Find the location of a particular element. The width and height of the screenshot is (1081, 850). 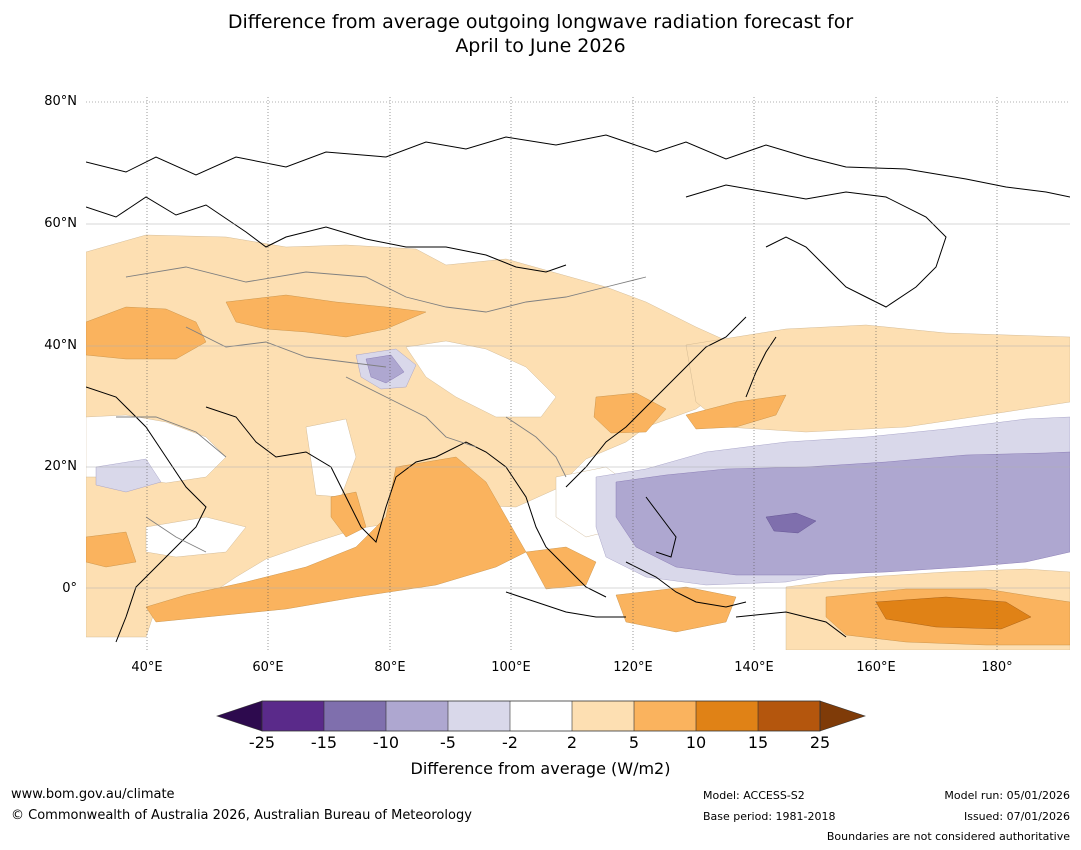

footer-base-period: Base period: 1981-2018 is located at coordinates (769, 816).